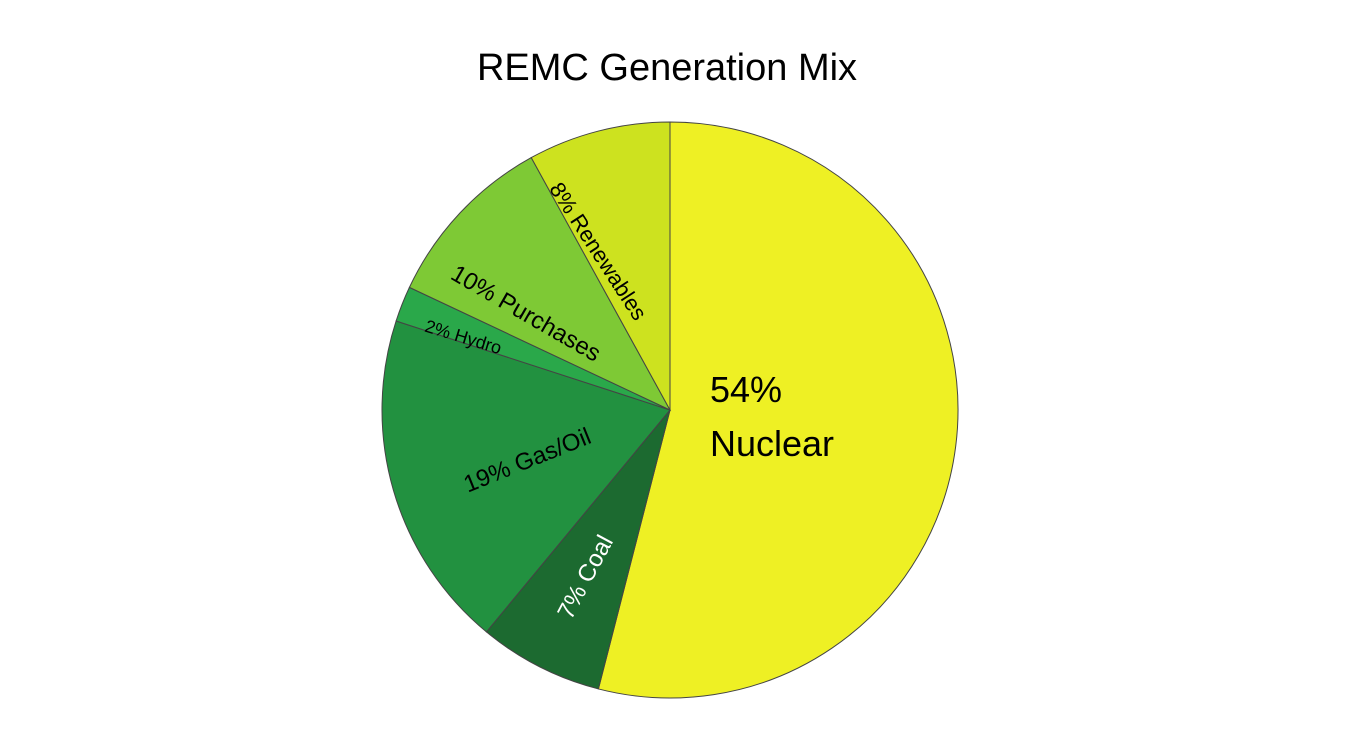 This screenshot has width=1350, height=730. What do you see at coordinates (667, 68) in the screenshot?
I see `chart-title: REMC Generation Mix` at bounding box center [667, 68].